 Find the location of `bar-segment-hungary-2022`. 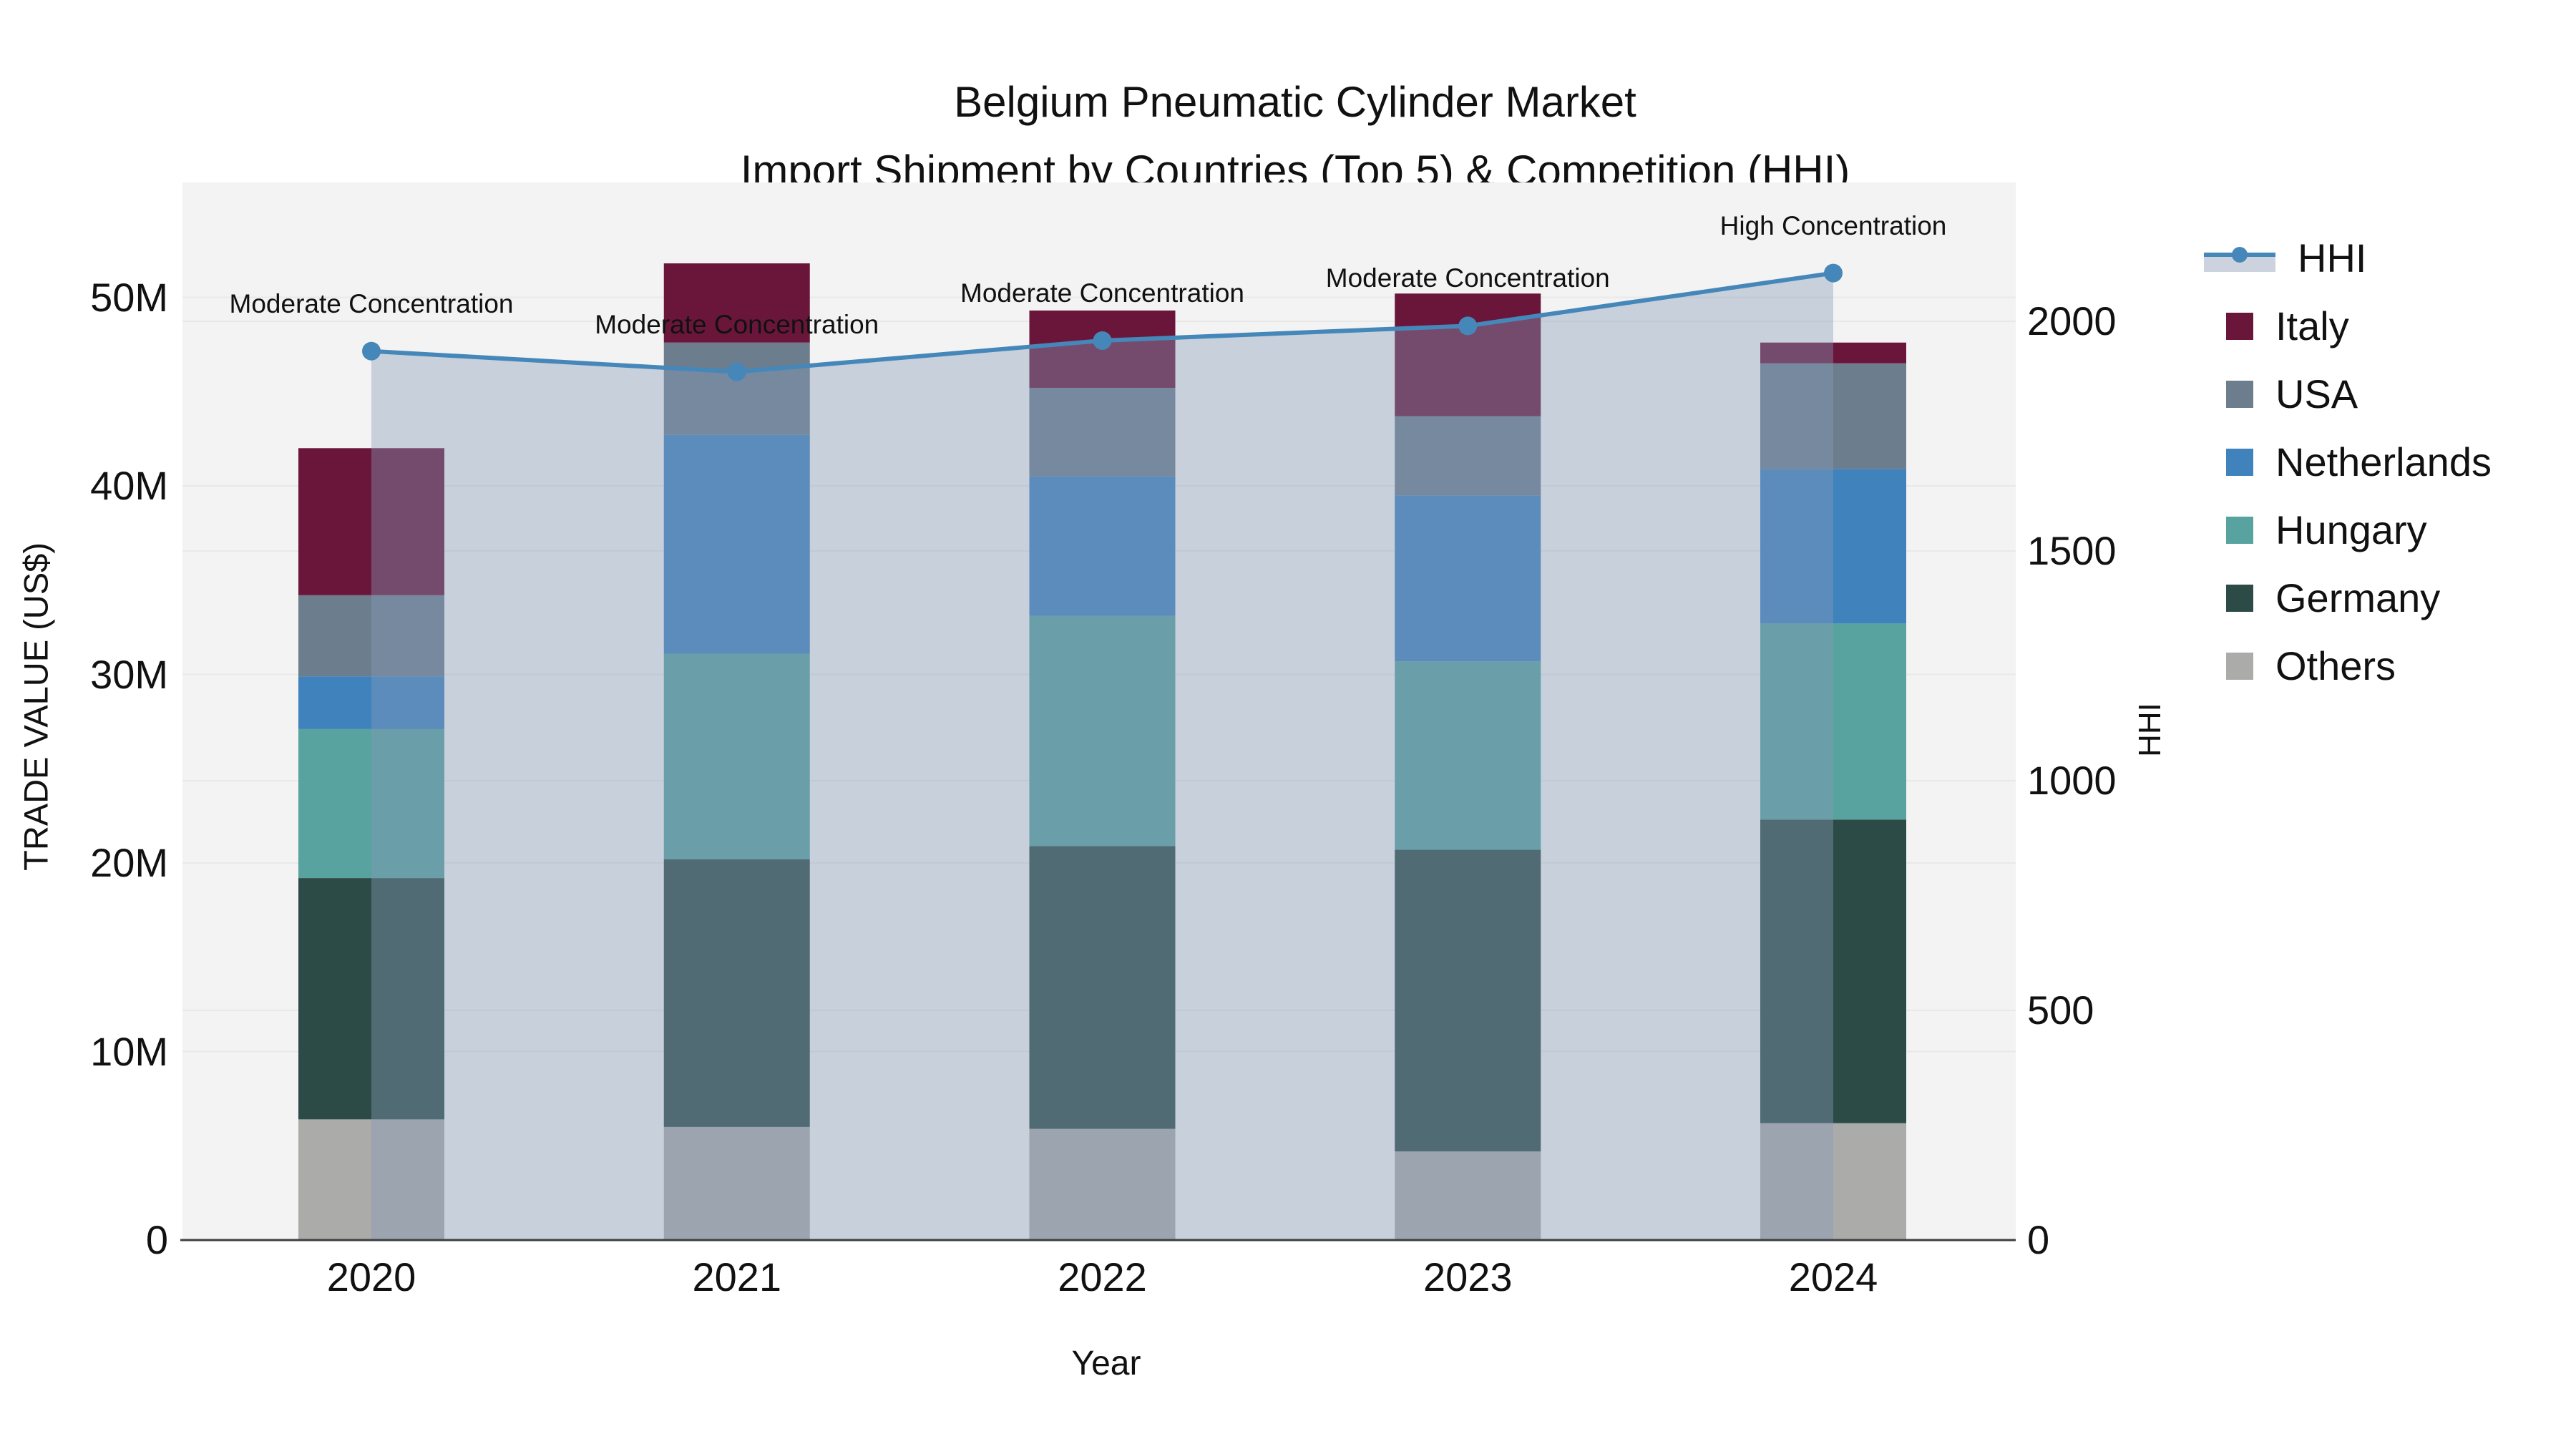

bar-segment-hungary-2022 is located at coordinates (1102, 731).